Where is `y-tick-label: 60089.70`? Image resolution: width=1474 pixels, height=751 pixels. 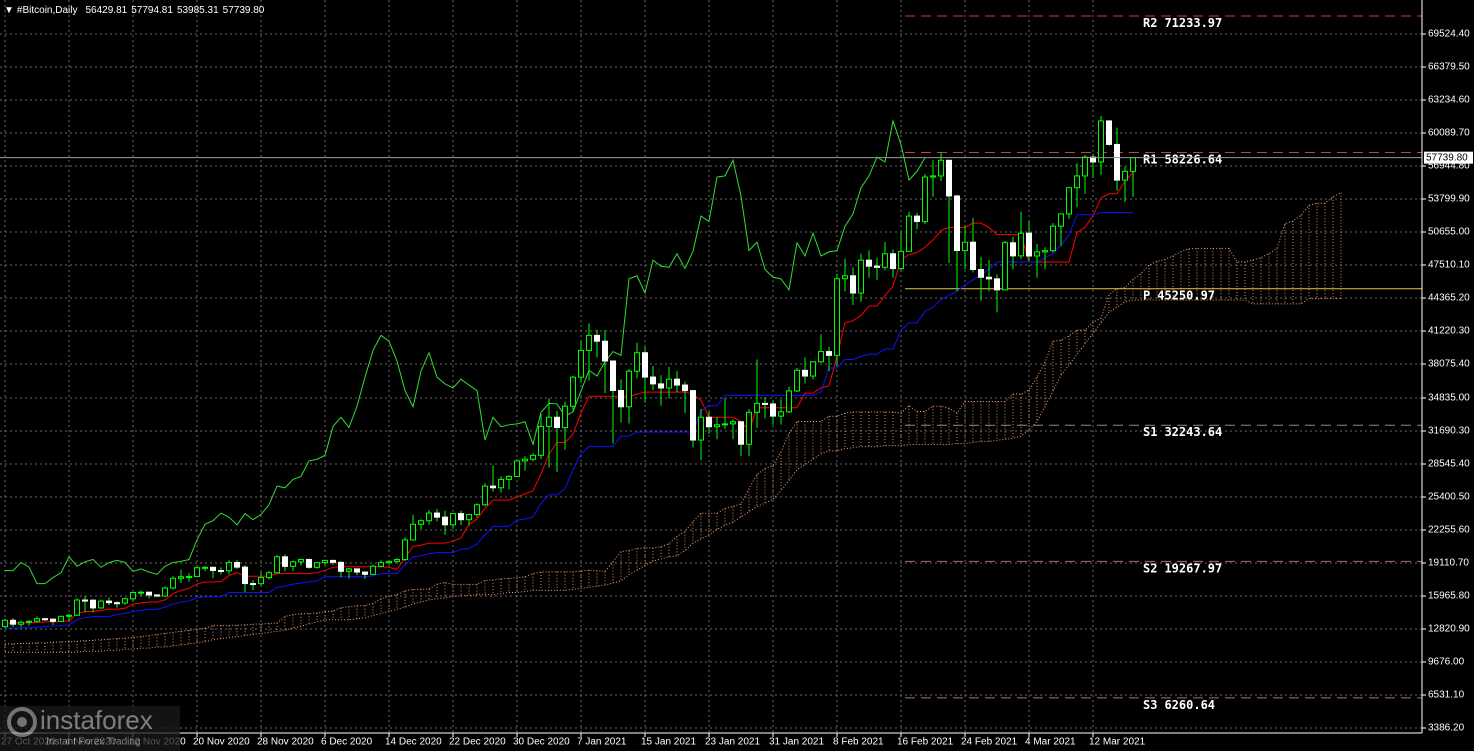 y-tick-label: 60089.70 is located at coordinates (1449, 133).